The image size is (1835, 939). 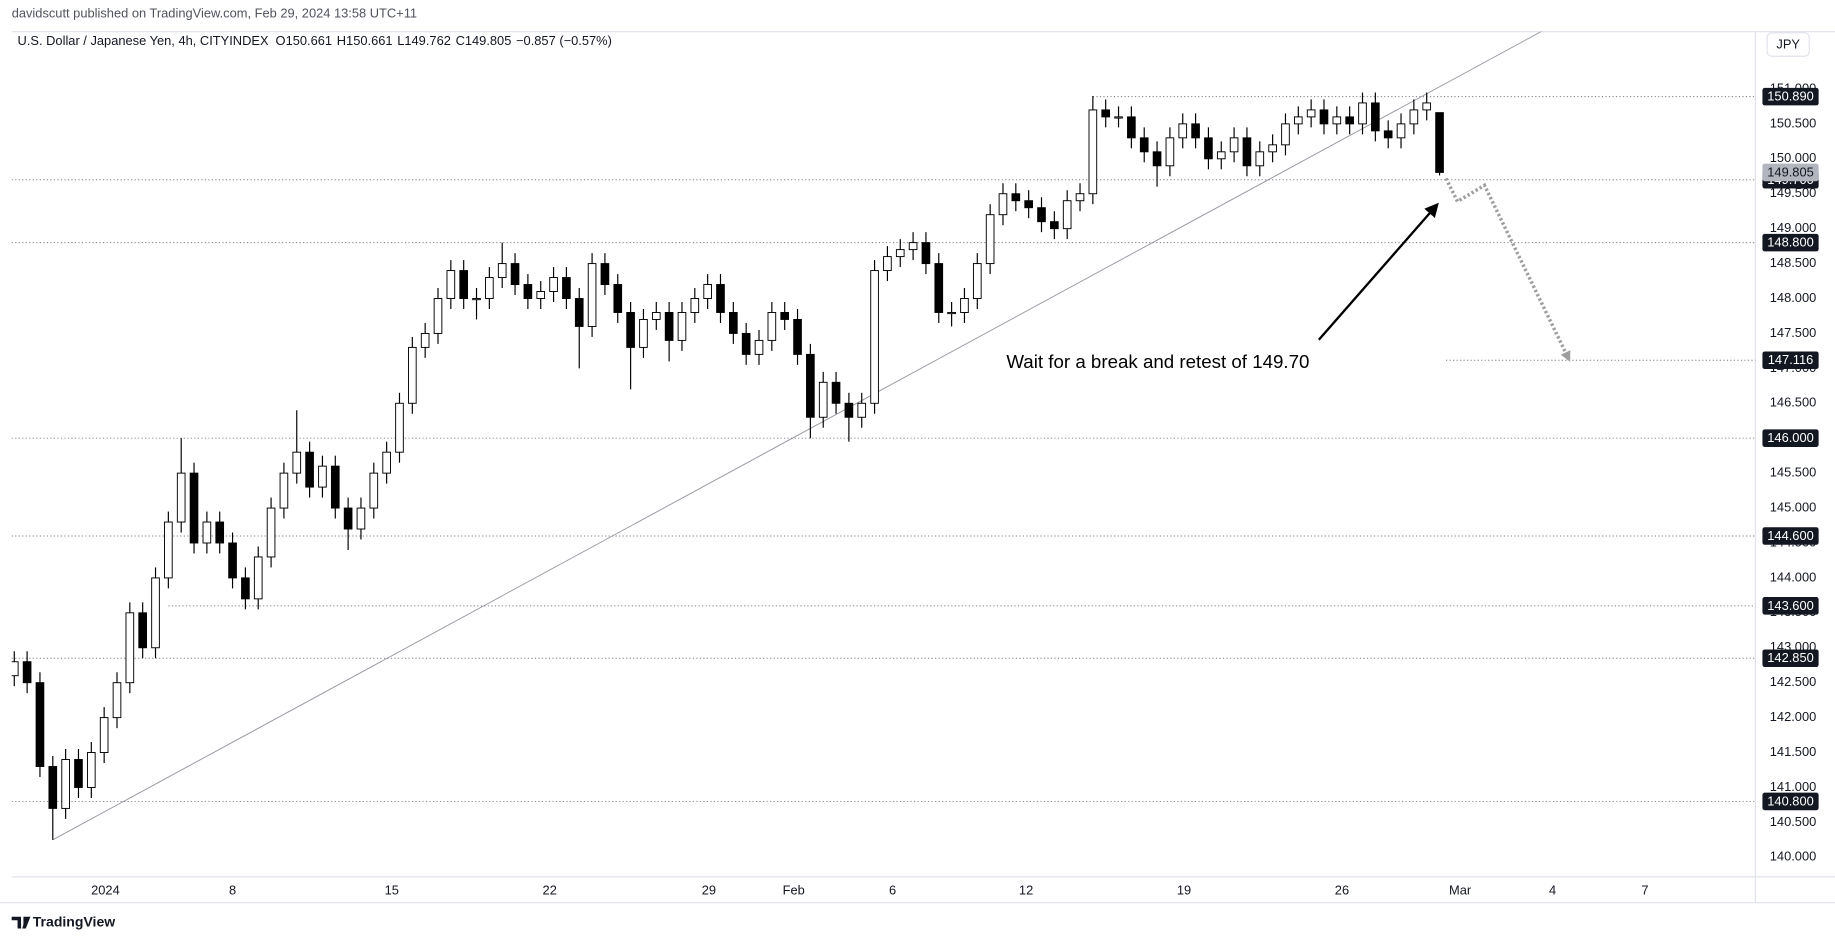 What do you see at coordinates (424, 41) in the screenshot?
I see `ohlc-value: L149.762` at bounding box center [424, 41].